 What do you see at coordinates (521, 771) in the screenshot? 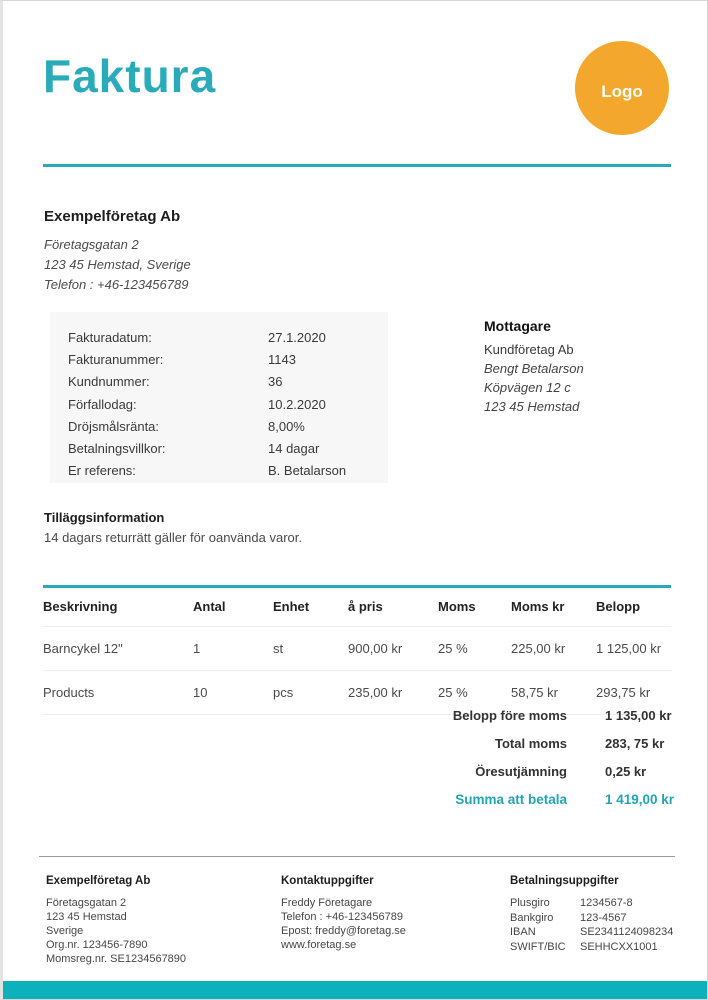
I see `total-label: Öresutjämning` at bounding box center [521, 771].